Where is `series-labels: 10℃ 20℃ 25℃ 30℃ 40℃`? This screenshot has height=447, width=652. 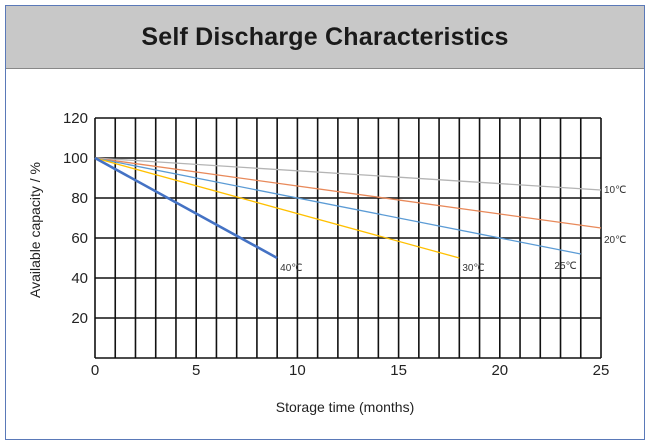
series-labels: 10℃ 20℃ 25℃ 30℃ 40℃ is located at coordinates (453, 229).